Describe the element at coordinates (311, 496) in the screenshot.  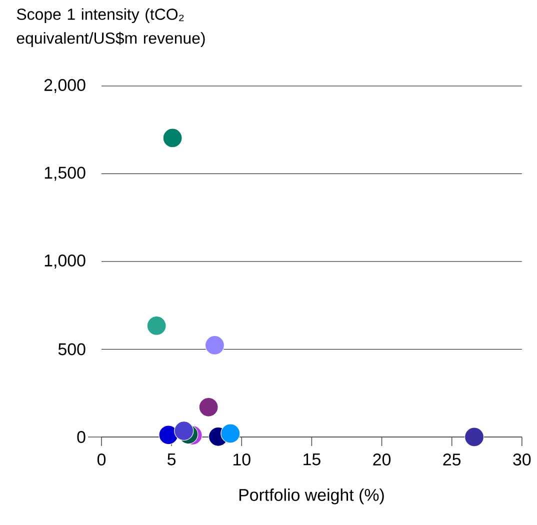
I see `x-axis-title: Portfolio weight (%)` at that location.